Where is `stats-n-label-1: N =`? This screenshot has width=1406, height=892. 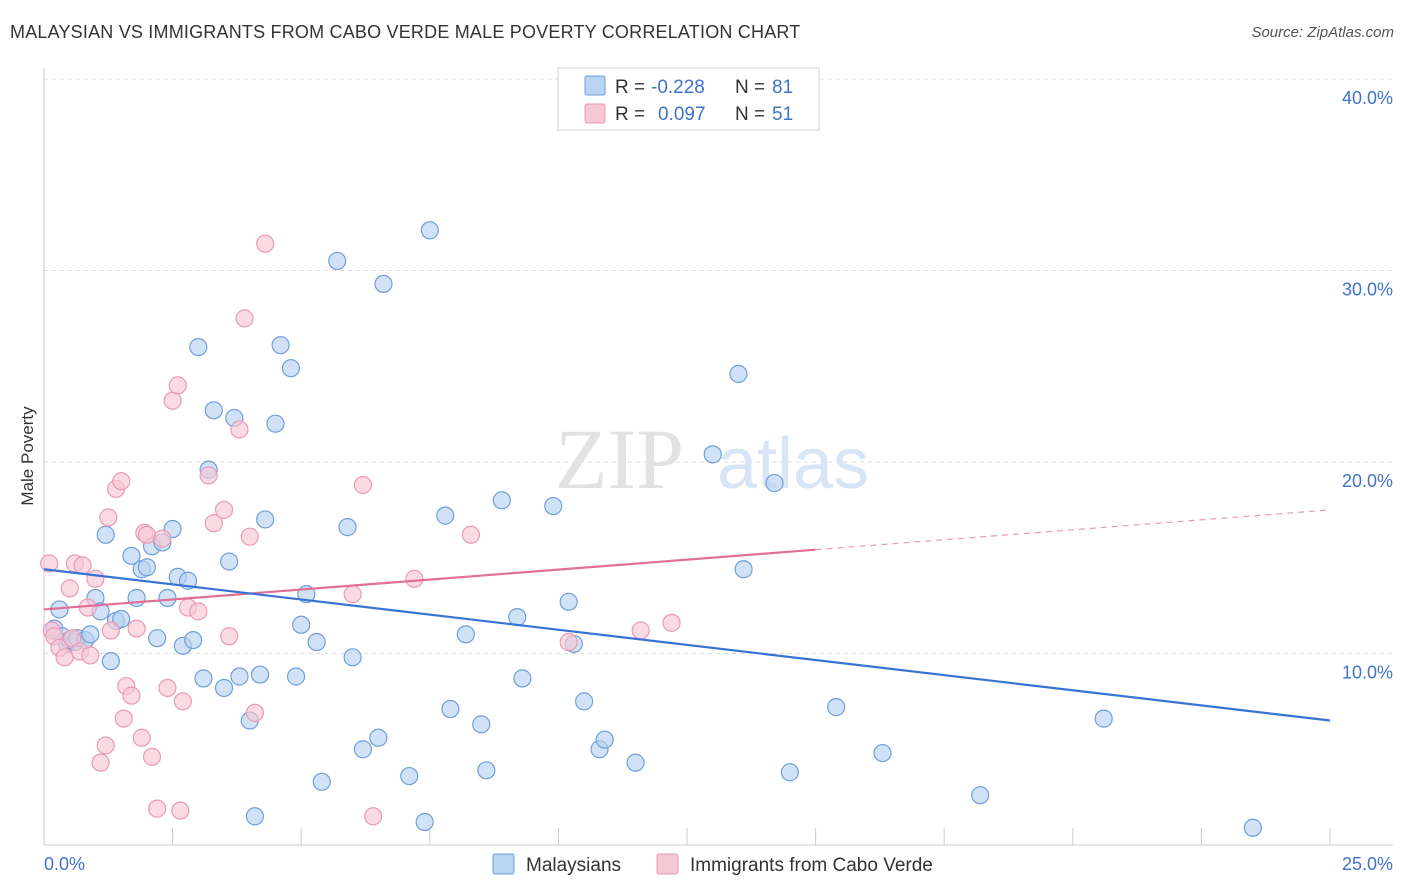
stats-n-label-1: N = is located at coordinates (750, 87).